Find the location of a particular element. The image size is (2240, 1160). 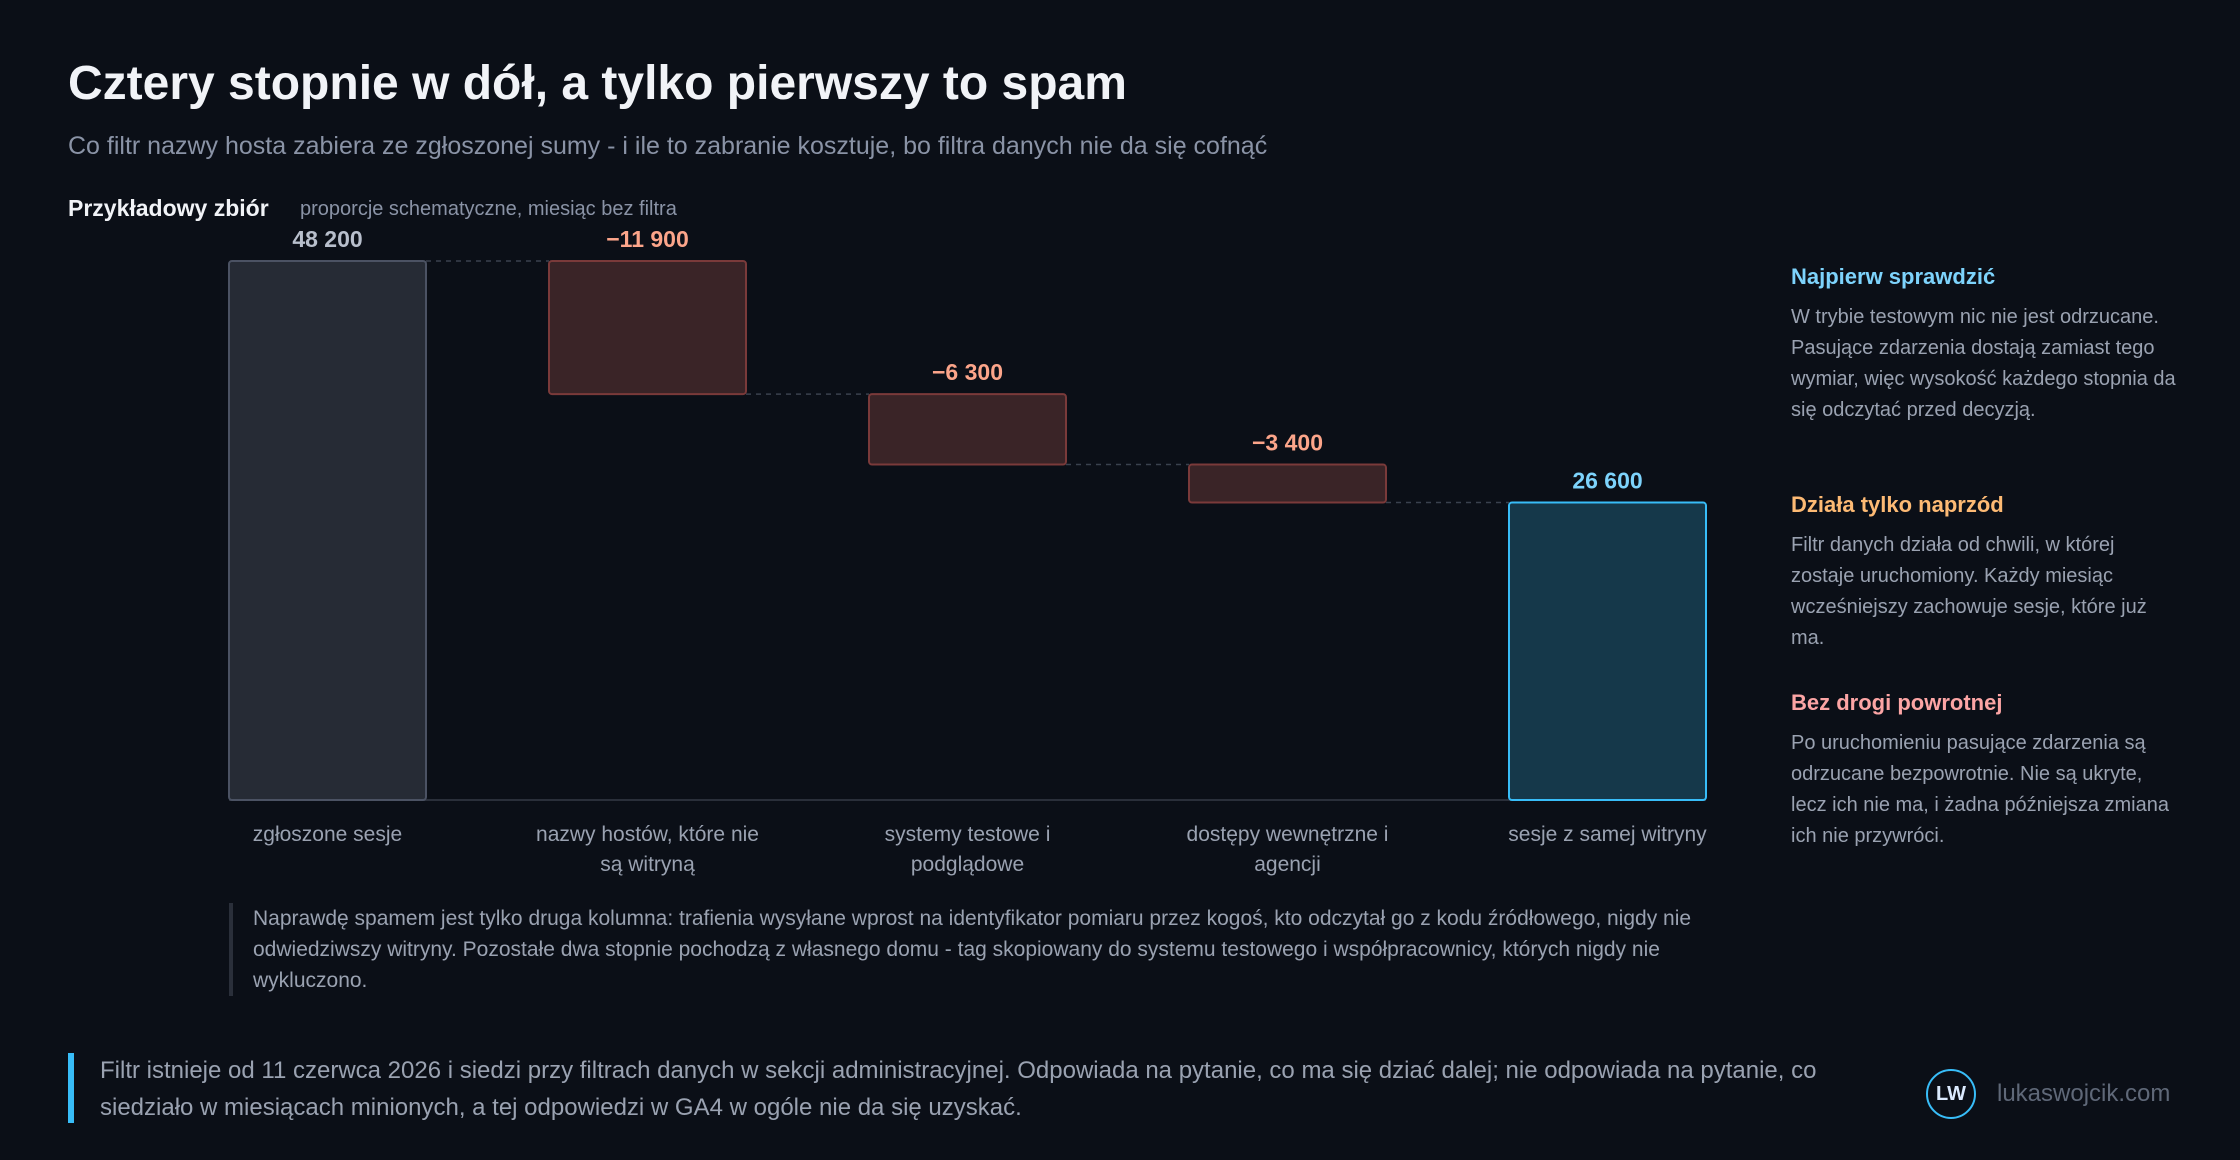

x-tick-label: dostępy wewnętrzne i agencji is located at coordinates (1287, 849).